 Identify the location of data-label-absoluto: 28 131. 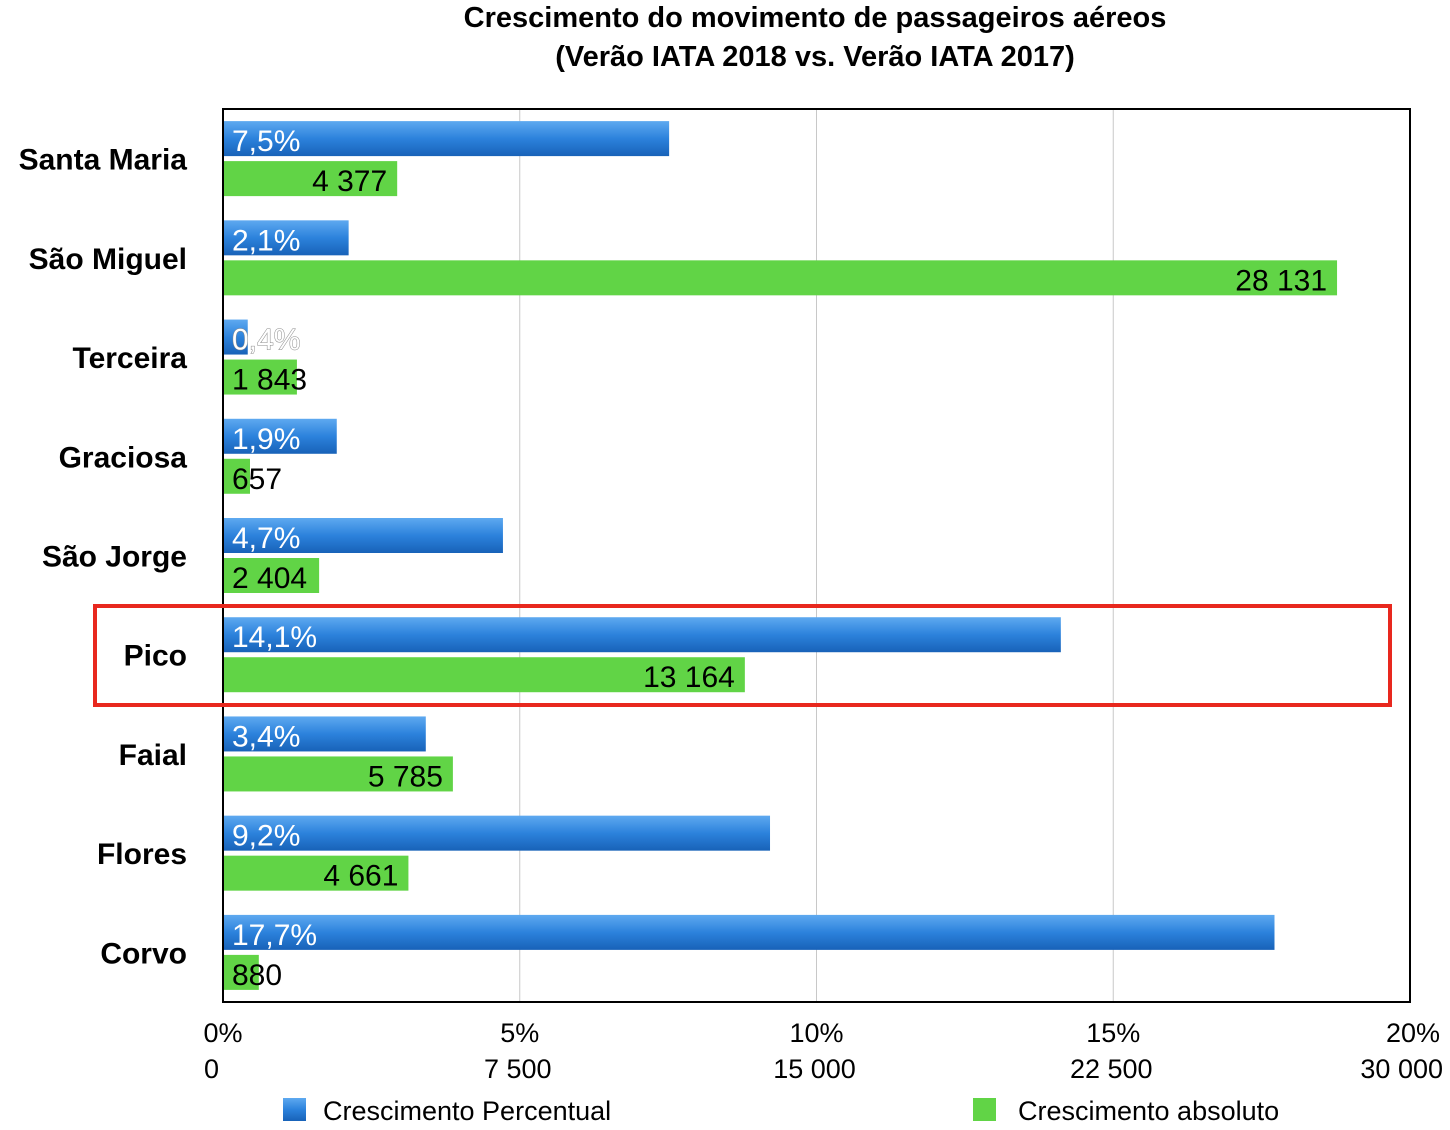
(1281, 280).